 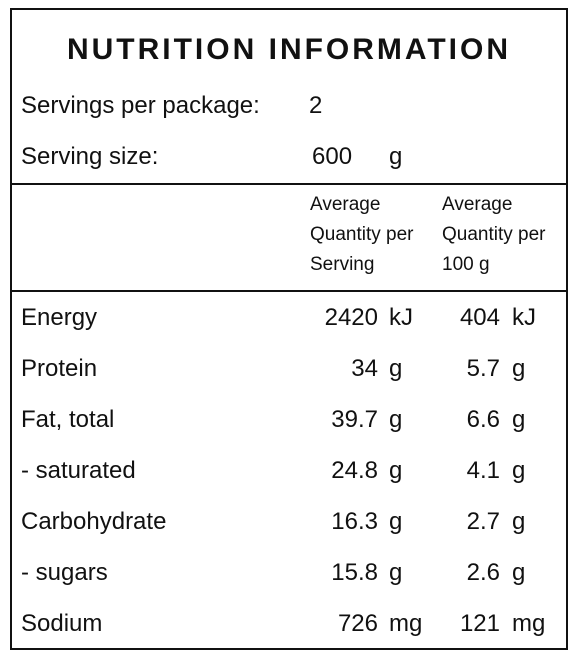 What do you see at coordinates (64, 572) in the screenshot?
I see `nutrient-name: - sugars` at bounding box center [64, 572].